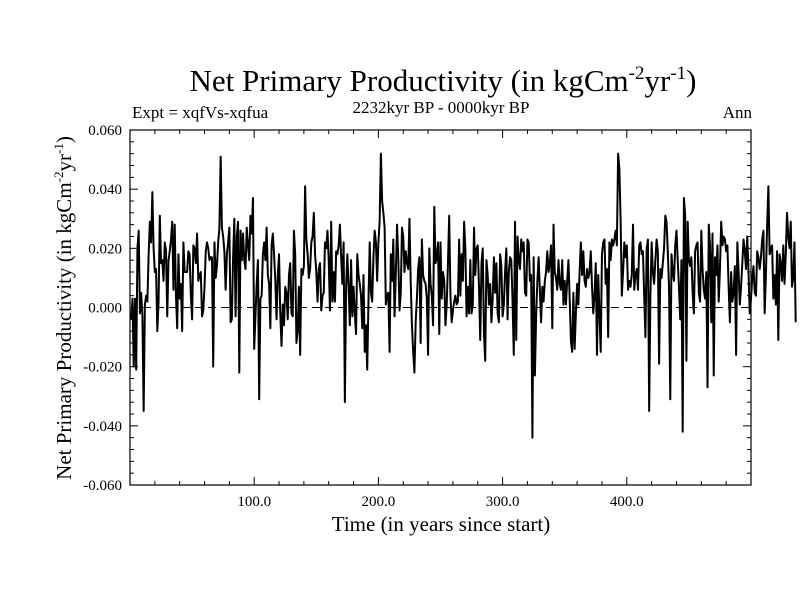  I want to click on chart-title-exp2: -1, so click(678, 73).